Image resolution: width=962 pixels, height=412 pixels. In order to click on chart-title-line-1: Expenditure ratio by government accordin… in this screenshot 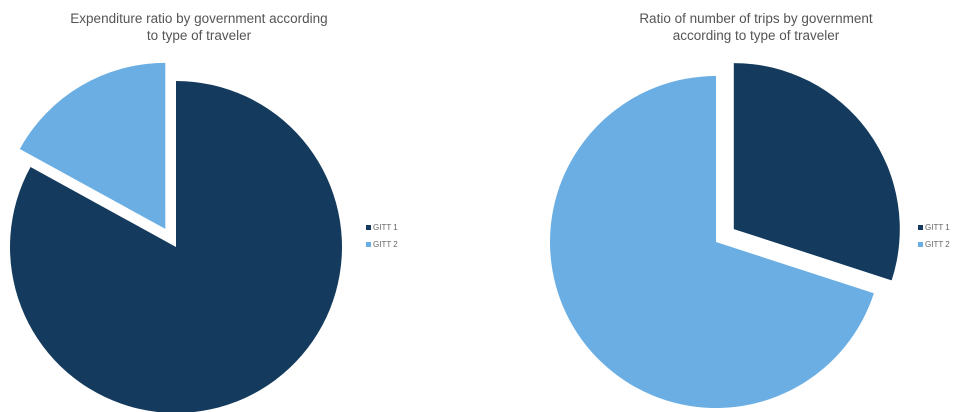, I will do `click(198, 18)`.